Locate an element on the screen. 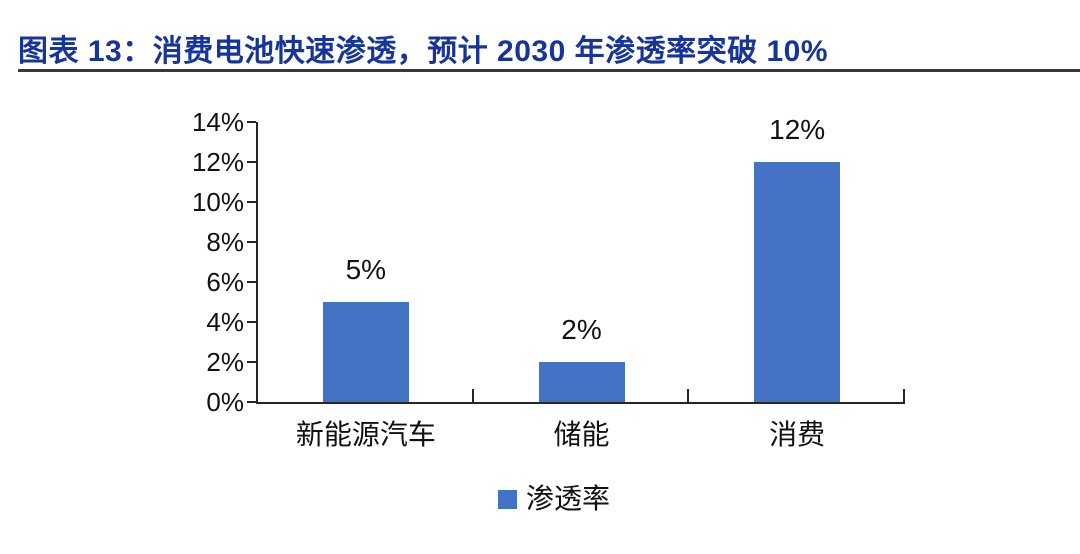 The height and width of the screenshot is (554, 1080). chart-legend: 渗透率 is located at coordinates (554, 499).